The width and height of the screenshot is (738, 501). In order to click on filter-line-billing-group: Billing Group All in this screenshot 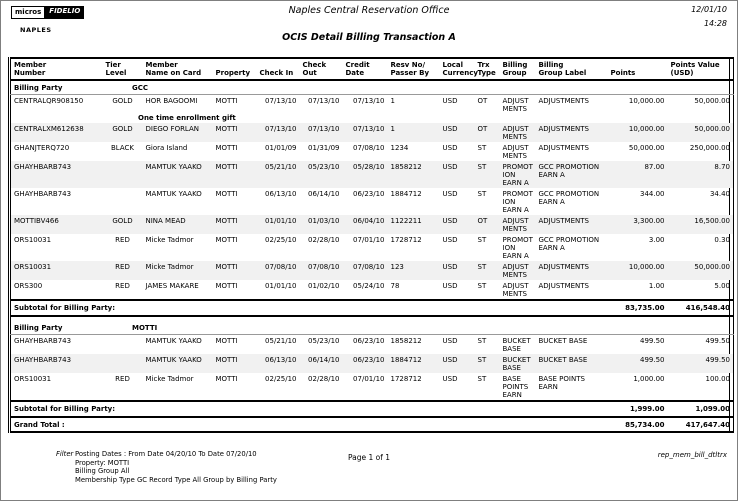, I will do `click(102, 471)`.